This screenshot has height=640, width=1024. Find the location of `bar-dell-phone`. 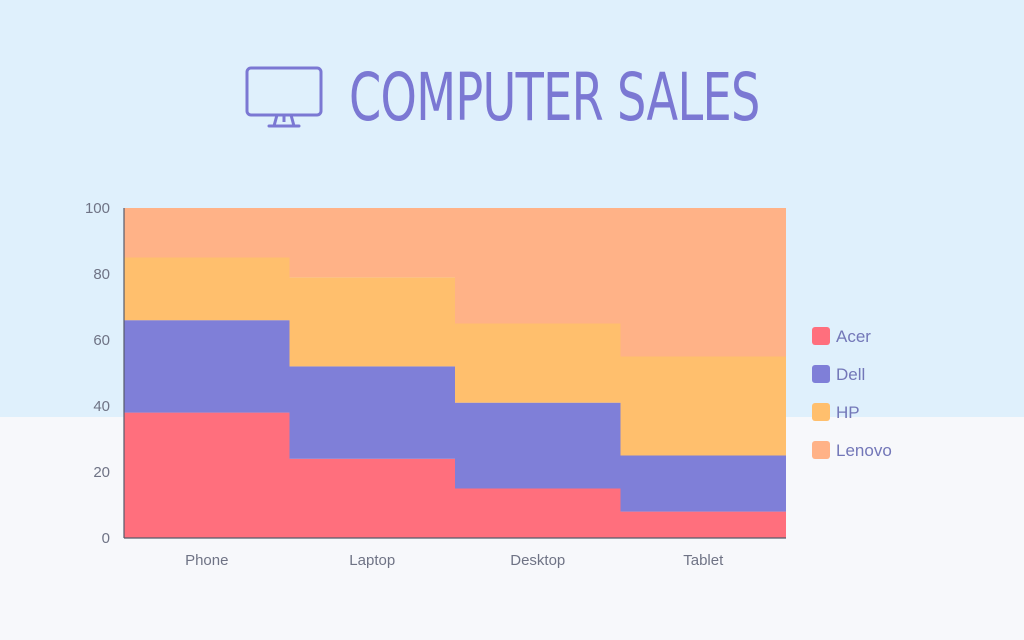

bar-dell-phone is located at coordinates (207, 366).